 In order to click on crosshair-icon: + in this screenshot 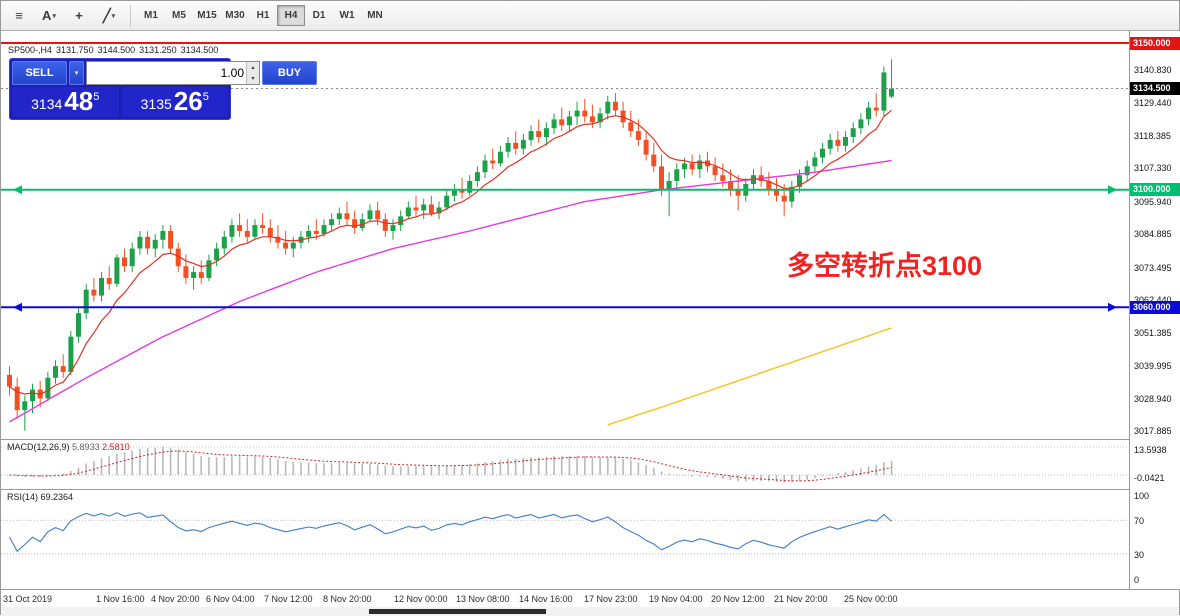, I will do `click(79, 15)`.